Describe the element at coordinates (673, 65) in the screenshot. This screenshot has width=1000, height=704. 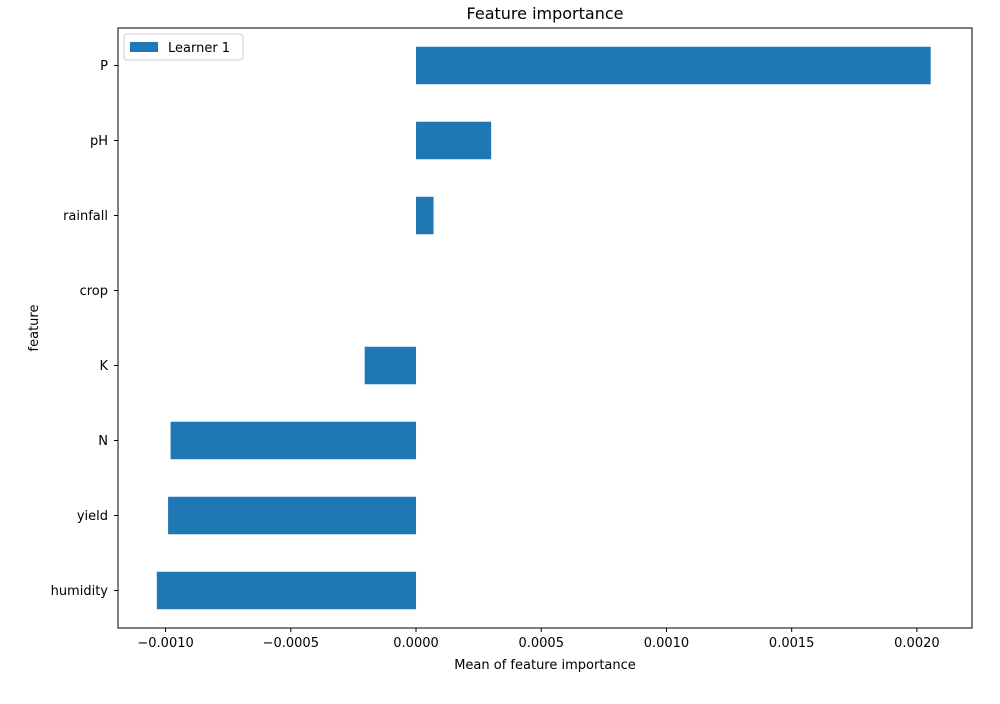
I see `bar-p` at that location.